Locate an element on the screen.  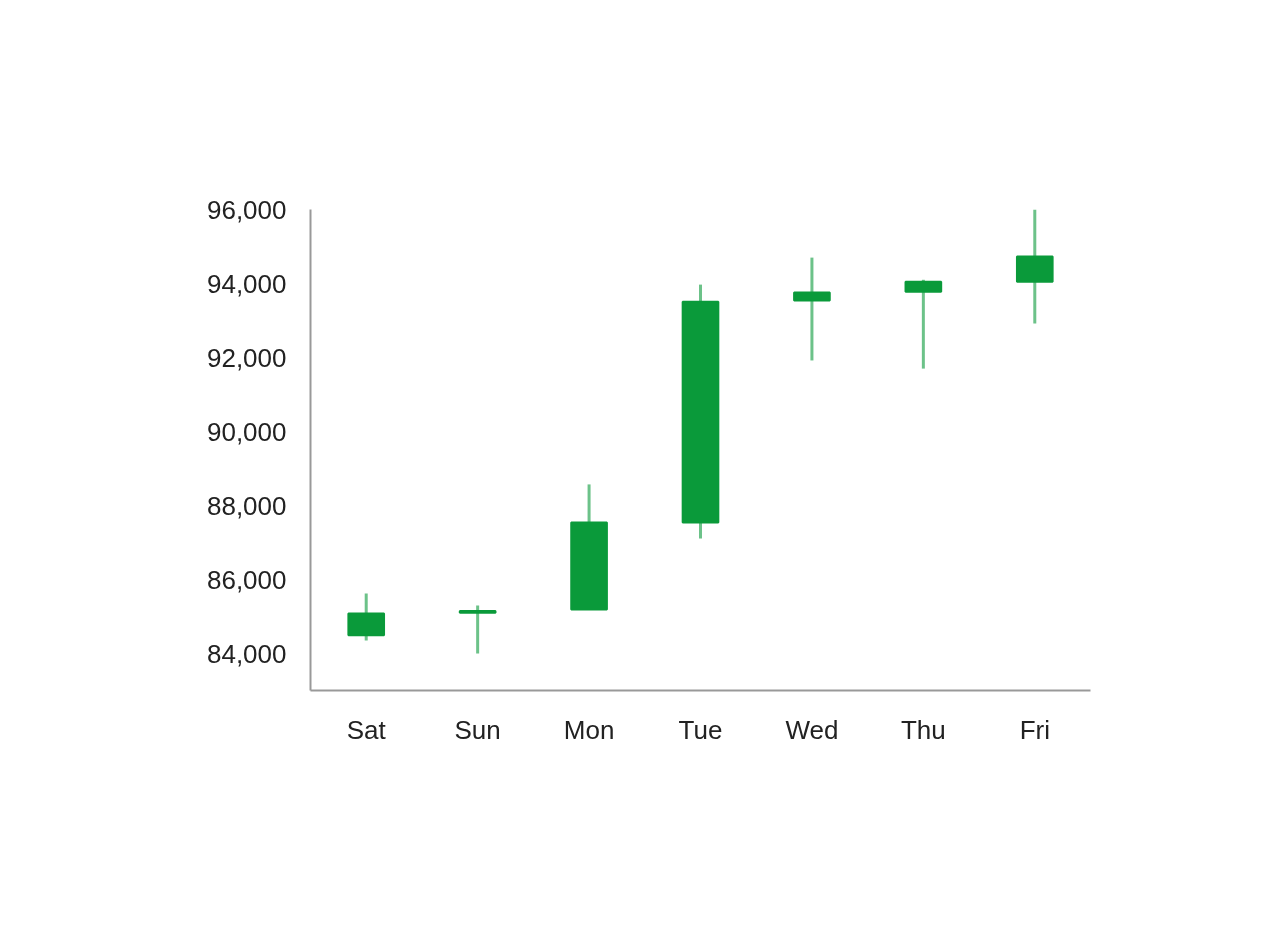
x-tick-label: Thu is located at coordinates (923, 729).